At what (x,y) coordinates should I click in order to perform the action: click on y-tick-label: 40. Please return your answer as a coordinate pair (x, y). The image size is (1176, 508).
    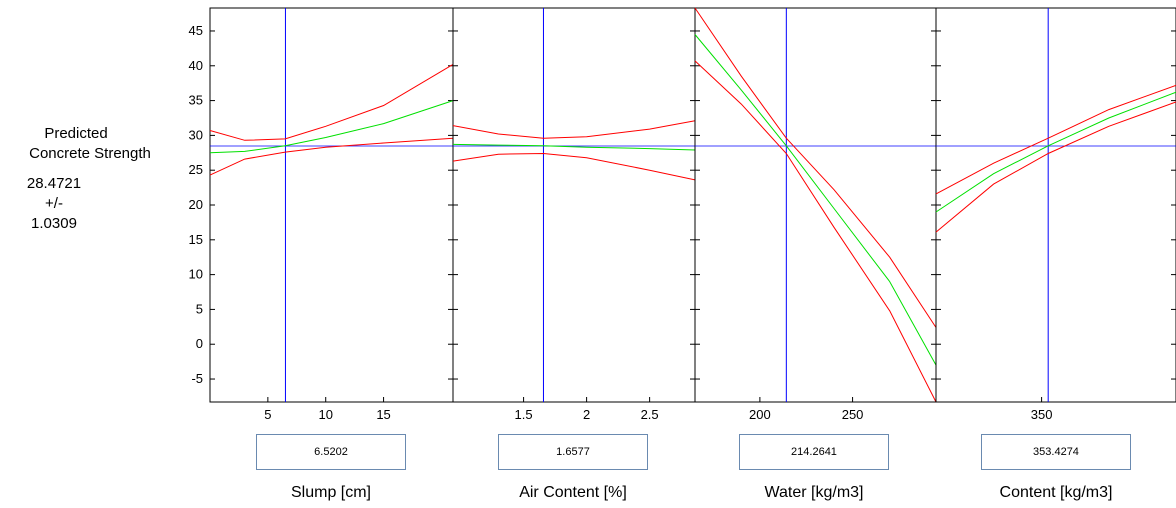
    Looking at the image, I should click on (196, 65).